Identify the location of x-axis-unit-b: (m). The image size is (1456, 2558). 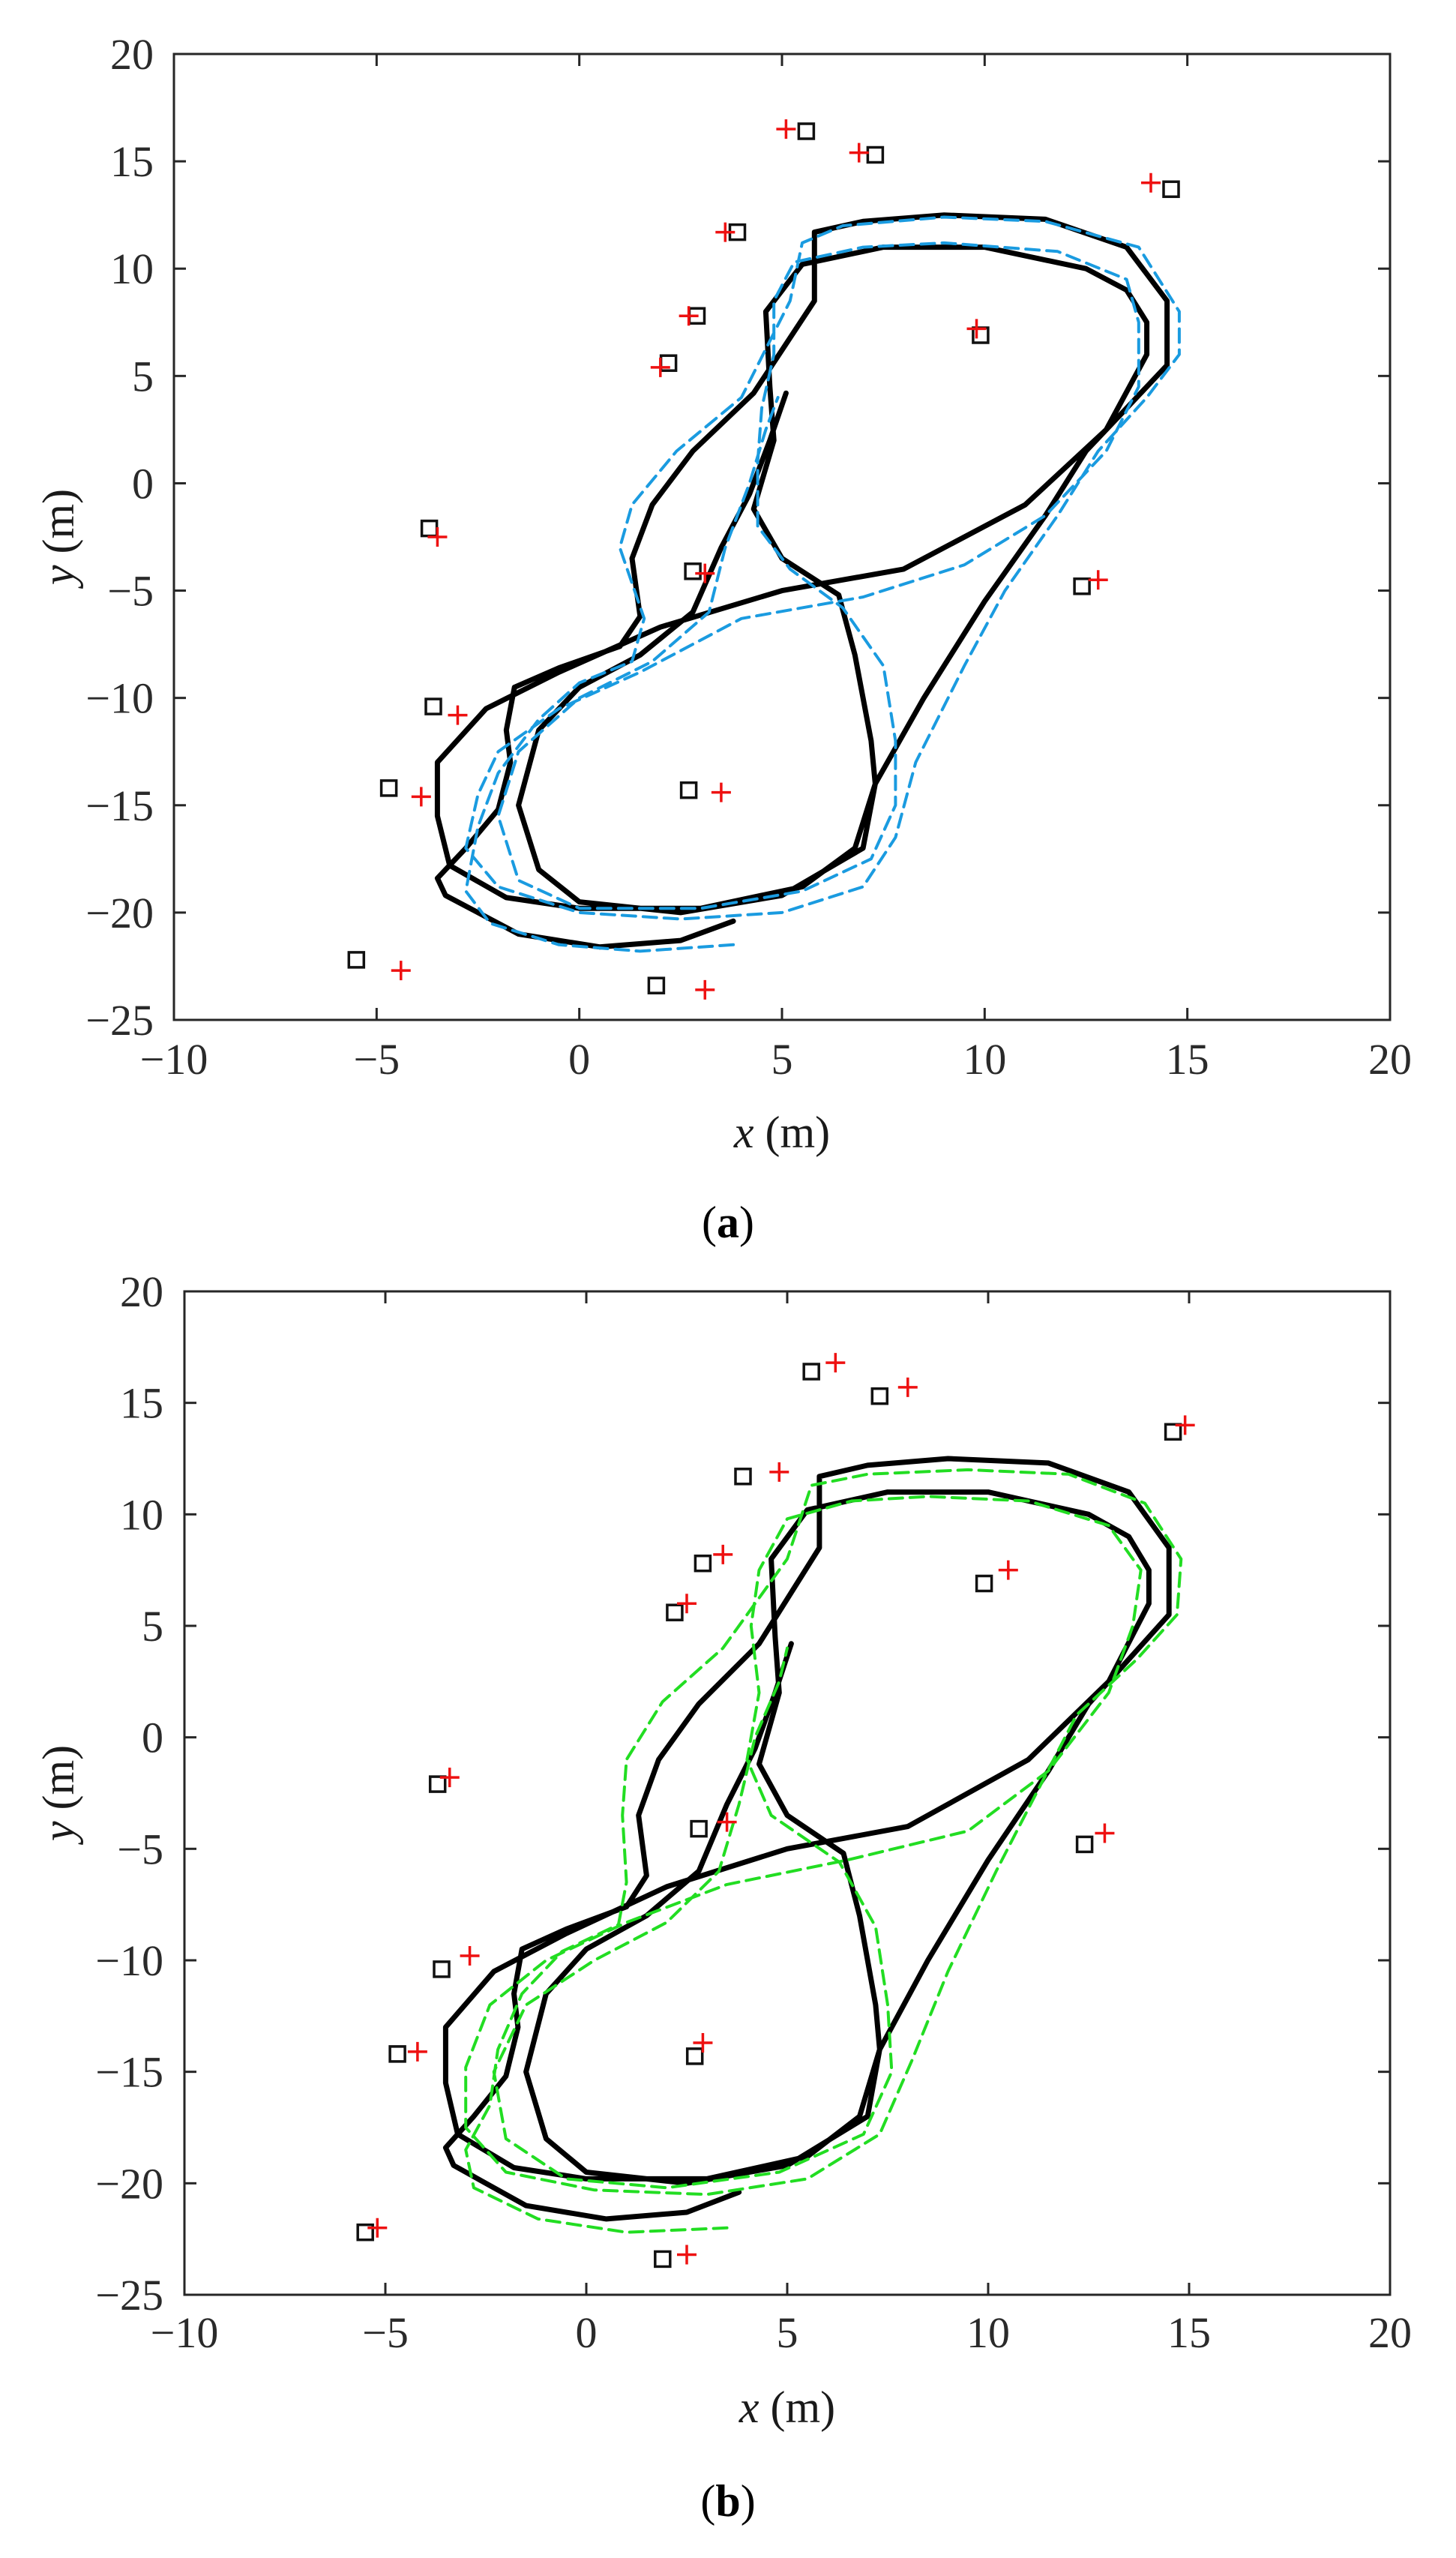
(803, 2407).